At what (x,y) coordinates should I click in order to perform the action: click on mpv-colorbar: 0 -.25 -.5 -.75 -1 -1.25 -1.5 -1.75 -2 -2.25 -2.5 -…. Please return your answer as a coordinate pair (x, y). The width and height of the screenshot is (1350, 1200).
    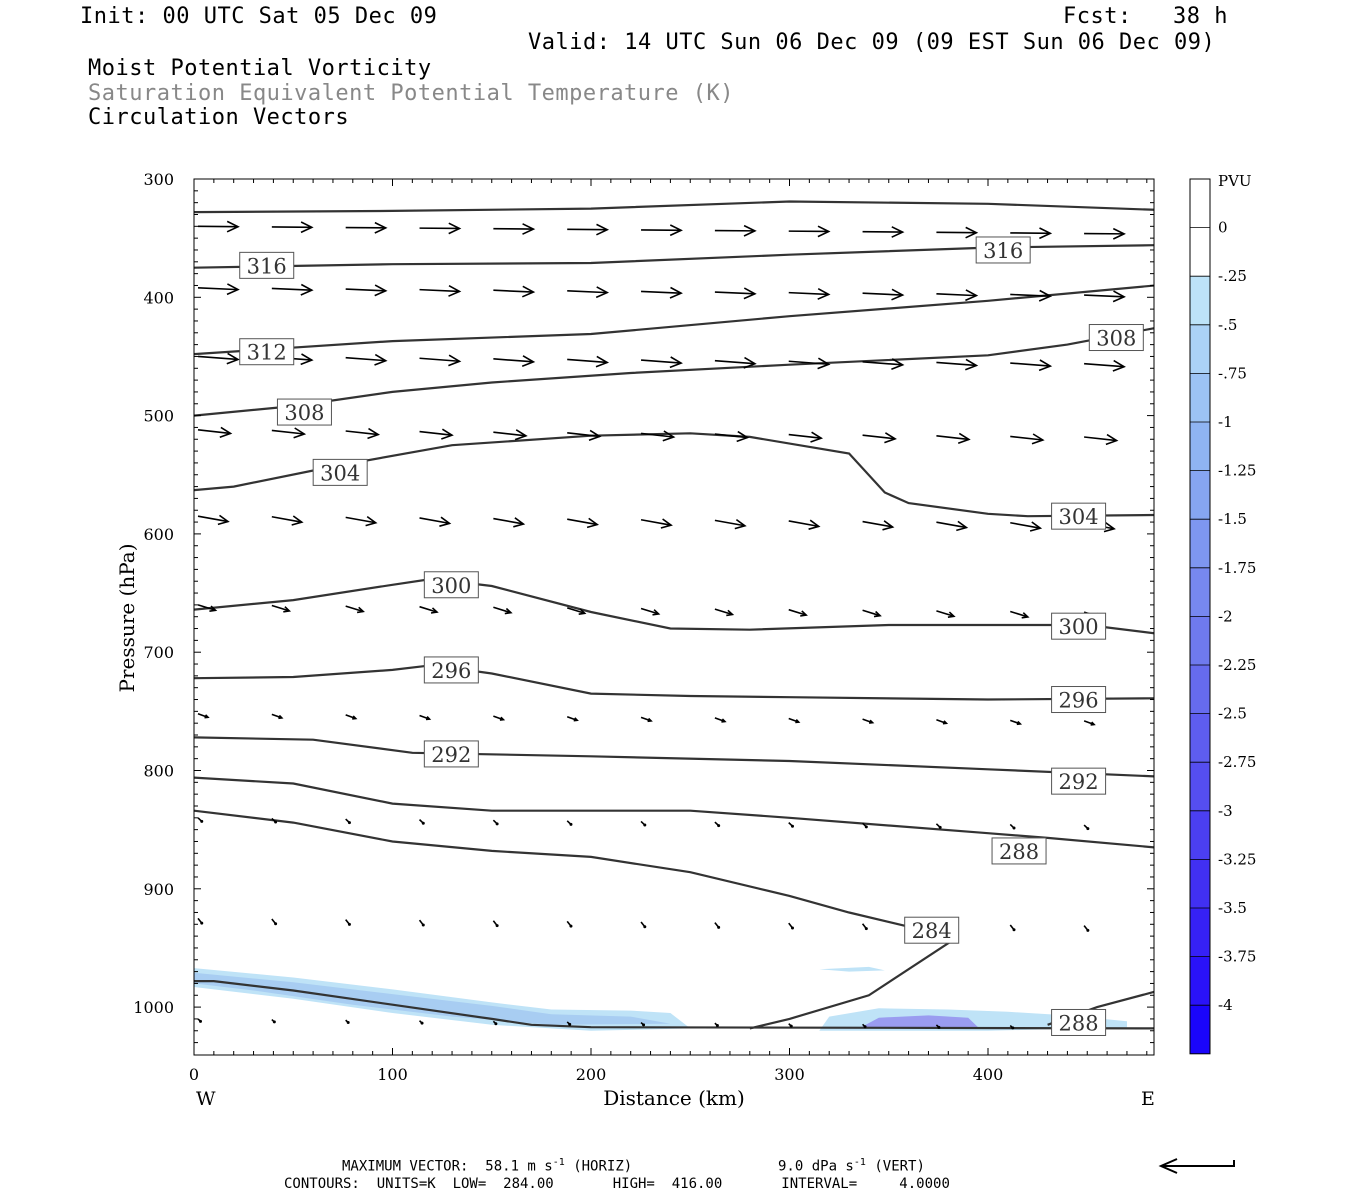
    Looking at the image, I should click on (1222, 616).